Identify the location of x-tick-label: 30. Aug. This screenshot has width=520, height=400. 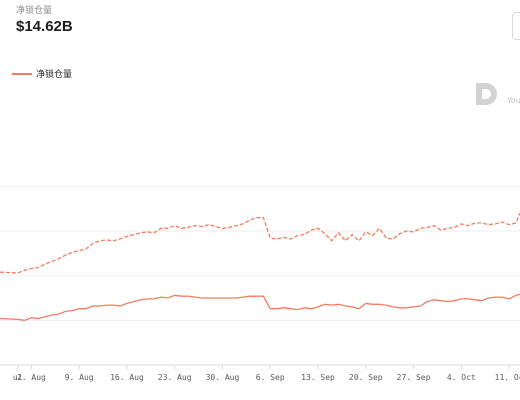
(223, 377).